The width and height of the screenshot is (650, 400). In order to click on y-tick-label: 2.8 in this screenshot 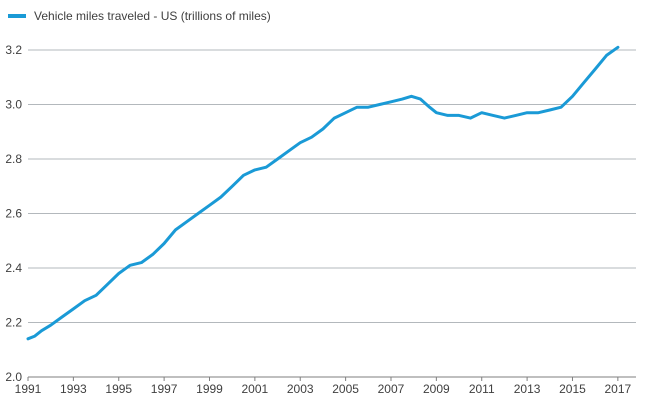, I will do `click(13, 159)`.